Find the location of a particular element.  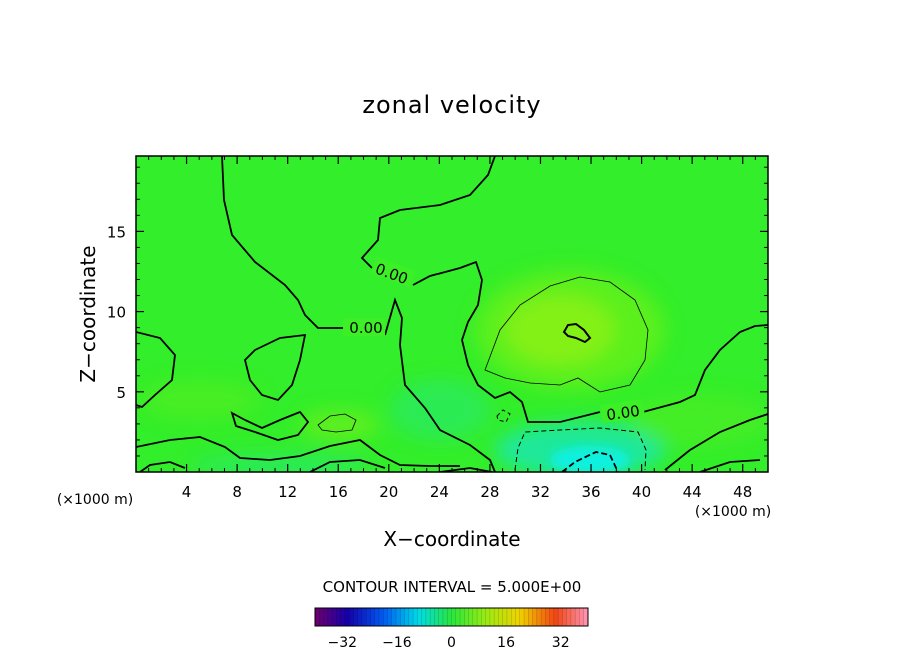

x-tick-label: 44 is located at coordinates (692, 492).